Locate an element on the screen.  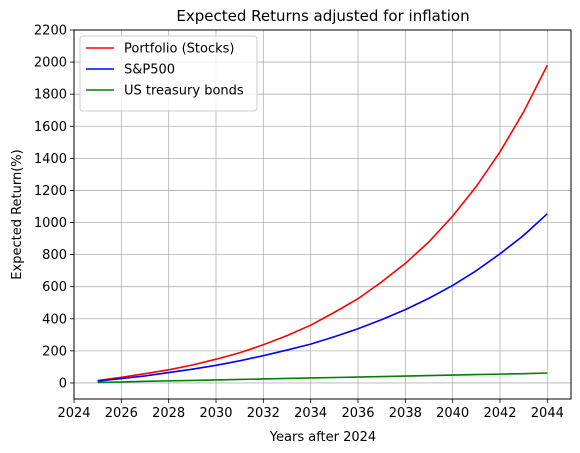
y-tick-label: 1800 is located at coordinates (50, 95).